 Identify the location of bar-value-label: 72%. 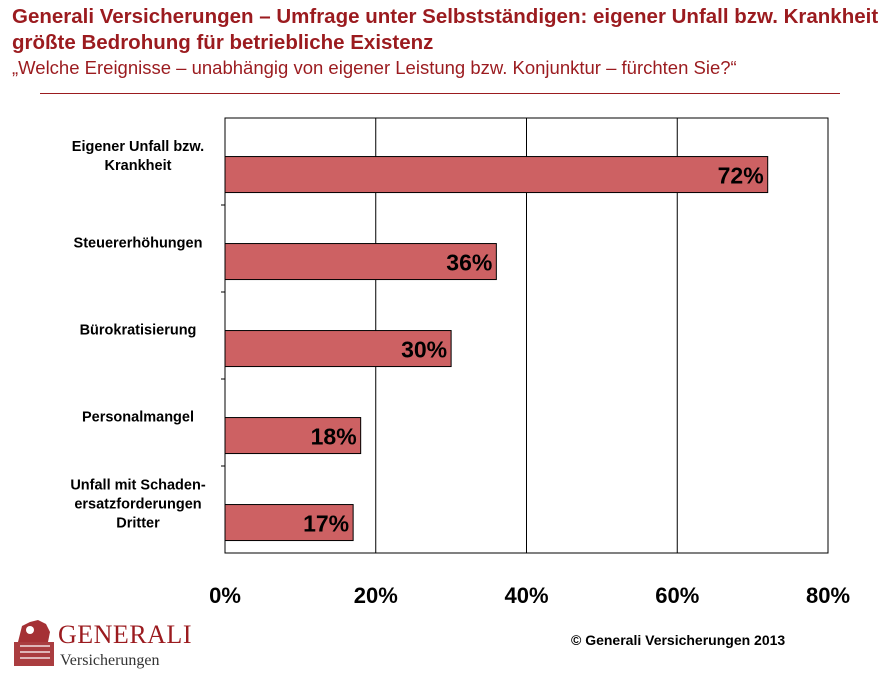
(741, 176).